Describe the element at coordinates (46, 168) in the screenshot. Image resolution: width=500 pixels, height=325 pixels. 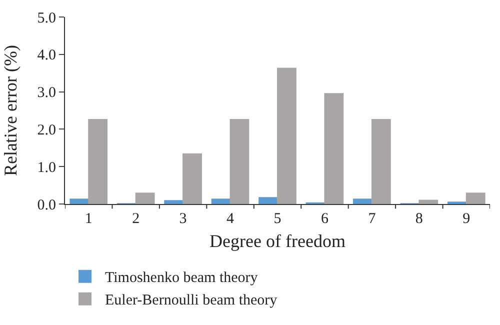
I see `y-tick-label: 1.0` at that location.